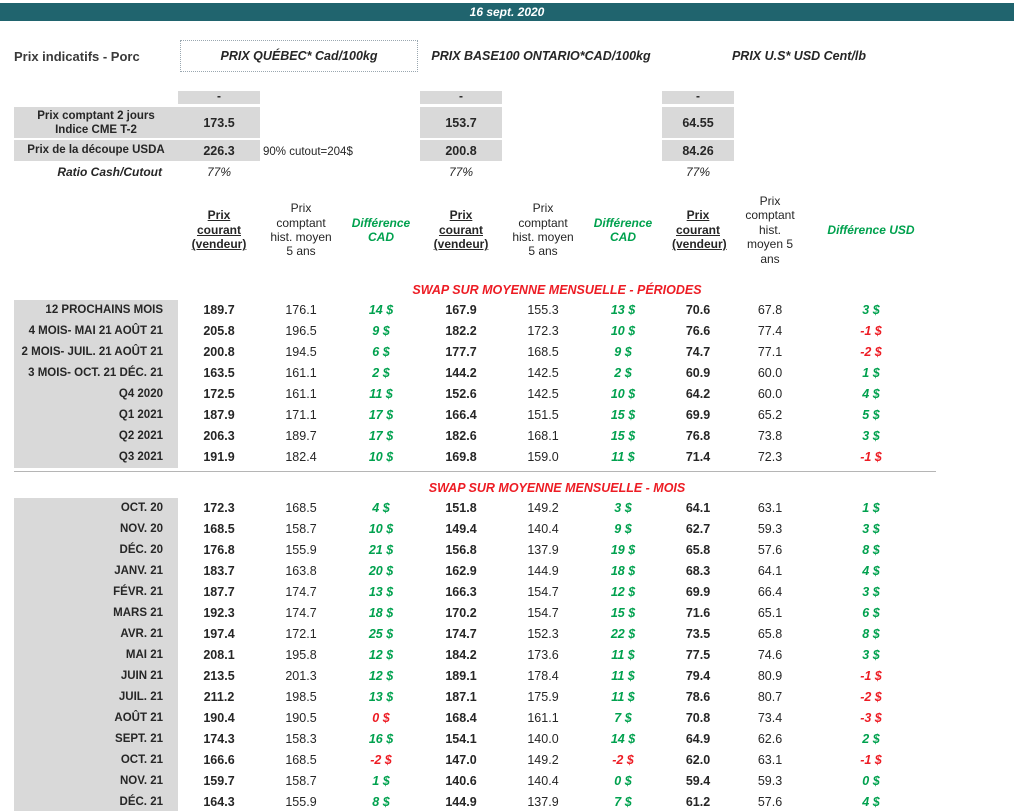 Image resolution: width=1024 pixels, height=811 pixels. Describe the element at coordinates (381, 717) in the screenshot. I see `qc-diff-cell: 0 $` at that location.